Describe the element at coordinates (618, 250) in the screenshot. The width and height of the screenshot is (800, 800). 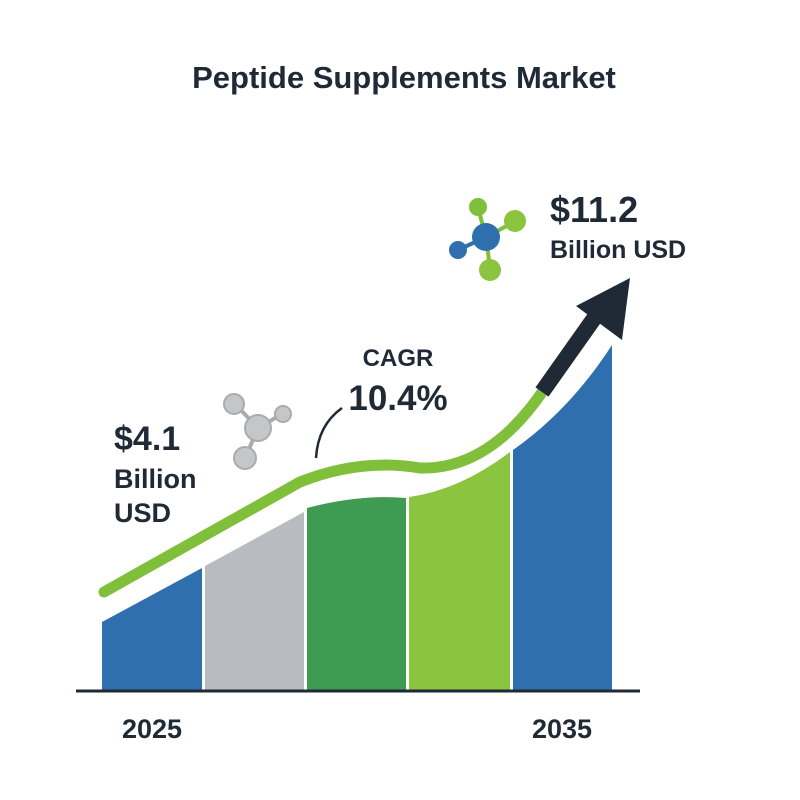
I see `end-unit: Billion USD` at that location.